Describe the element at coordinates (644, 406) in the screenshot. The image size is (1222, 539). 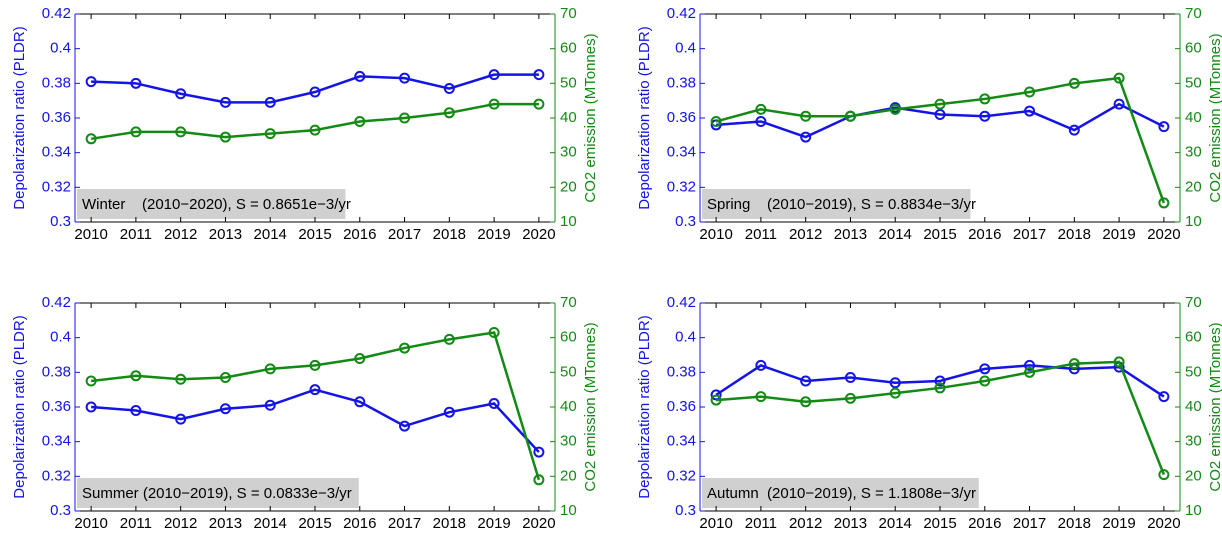
I see `y-axis-label: Depolarization ratio (PLDR)` at that location.